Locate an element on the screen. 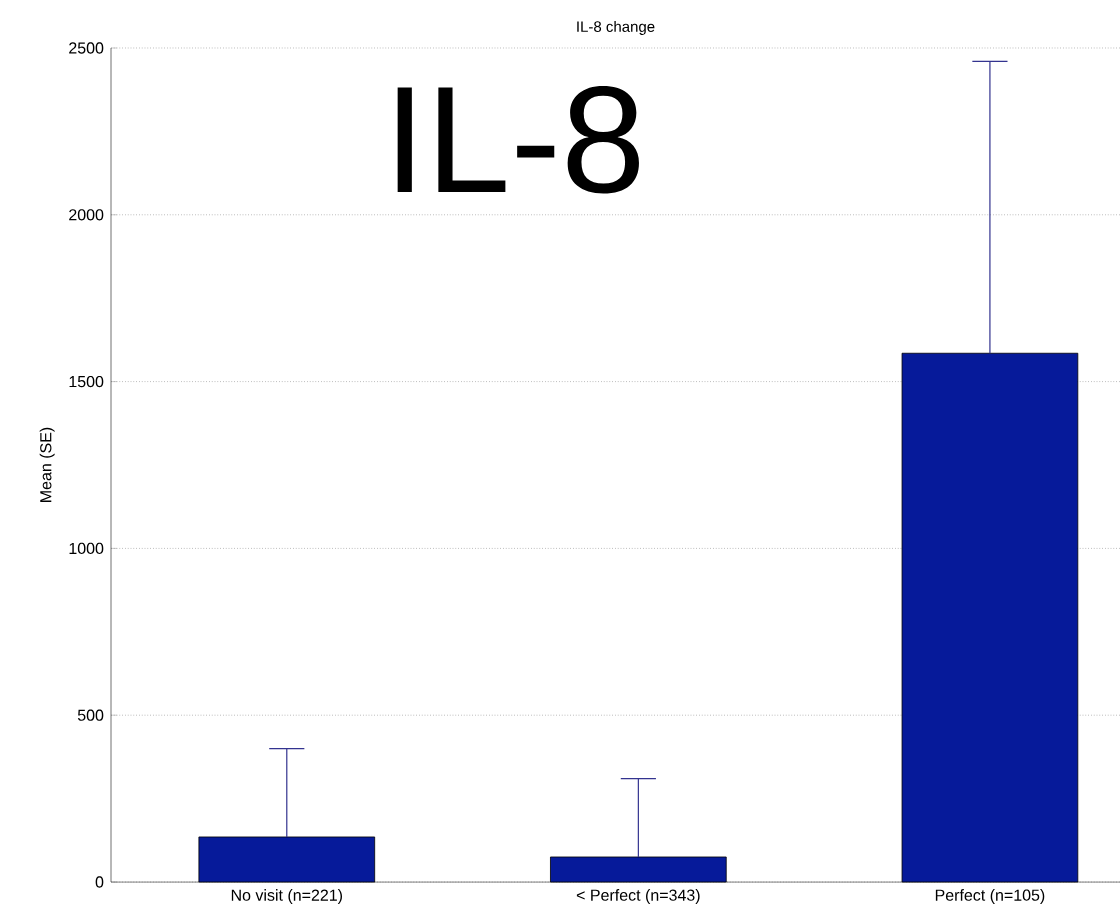  y-tick-label: 1500 is located at coordinates (86, 381).